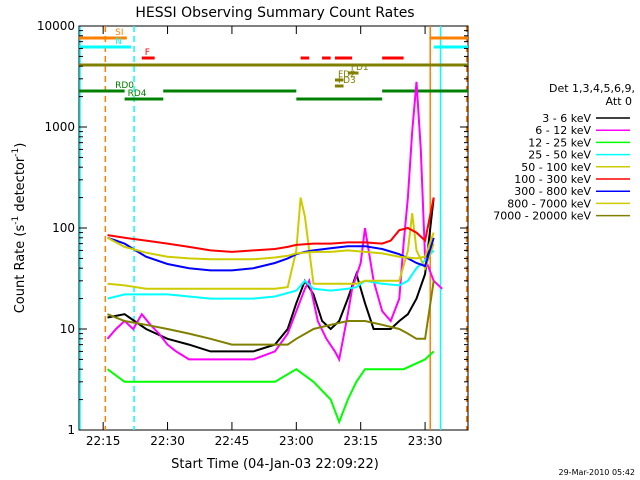  Describe the element at coordinates (552, 179) in the screenshot. I see `legend-label-5: 100 - 300 keV` at that location.